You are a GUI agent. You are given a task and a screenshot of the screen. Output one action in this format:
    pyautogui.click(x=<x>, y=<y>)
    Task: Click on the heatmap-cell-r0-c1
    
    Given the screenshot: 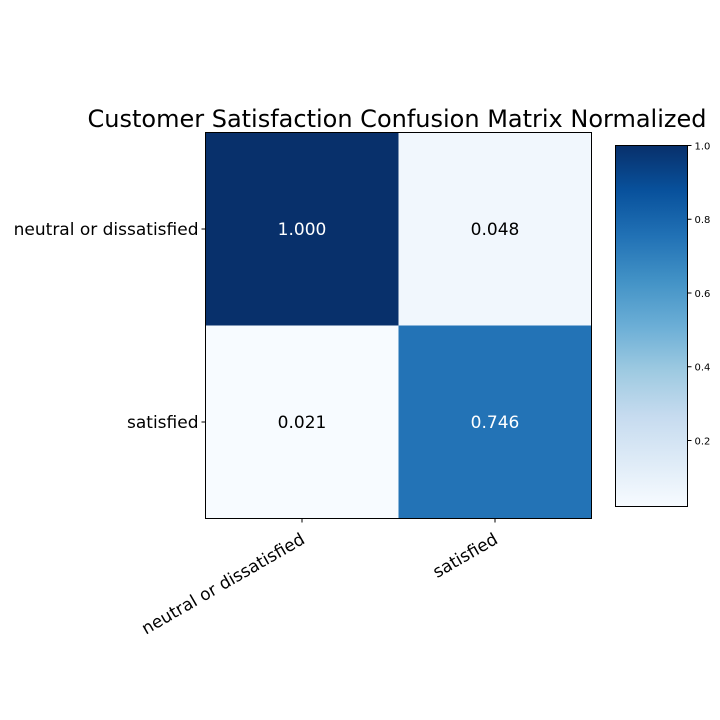 What is the action you would take?
    pyautogui.click(x=495, y=229)
    